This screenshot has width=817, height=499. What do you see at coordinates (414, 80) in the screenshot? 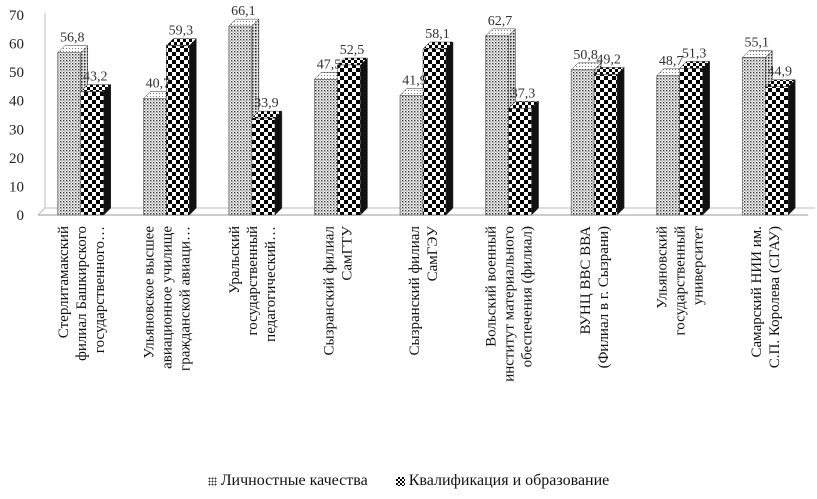
I see `value-label-personal: 41,9` at bounding box center [414, 80].